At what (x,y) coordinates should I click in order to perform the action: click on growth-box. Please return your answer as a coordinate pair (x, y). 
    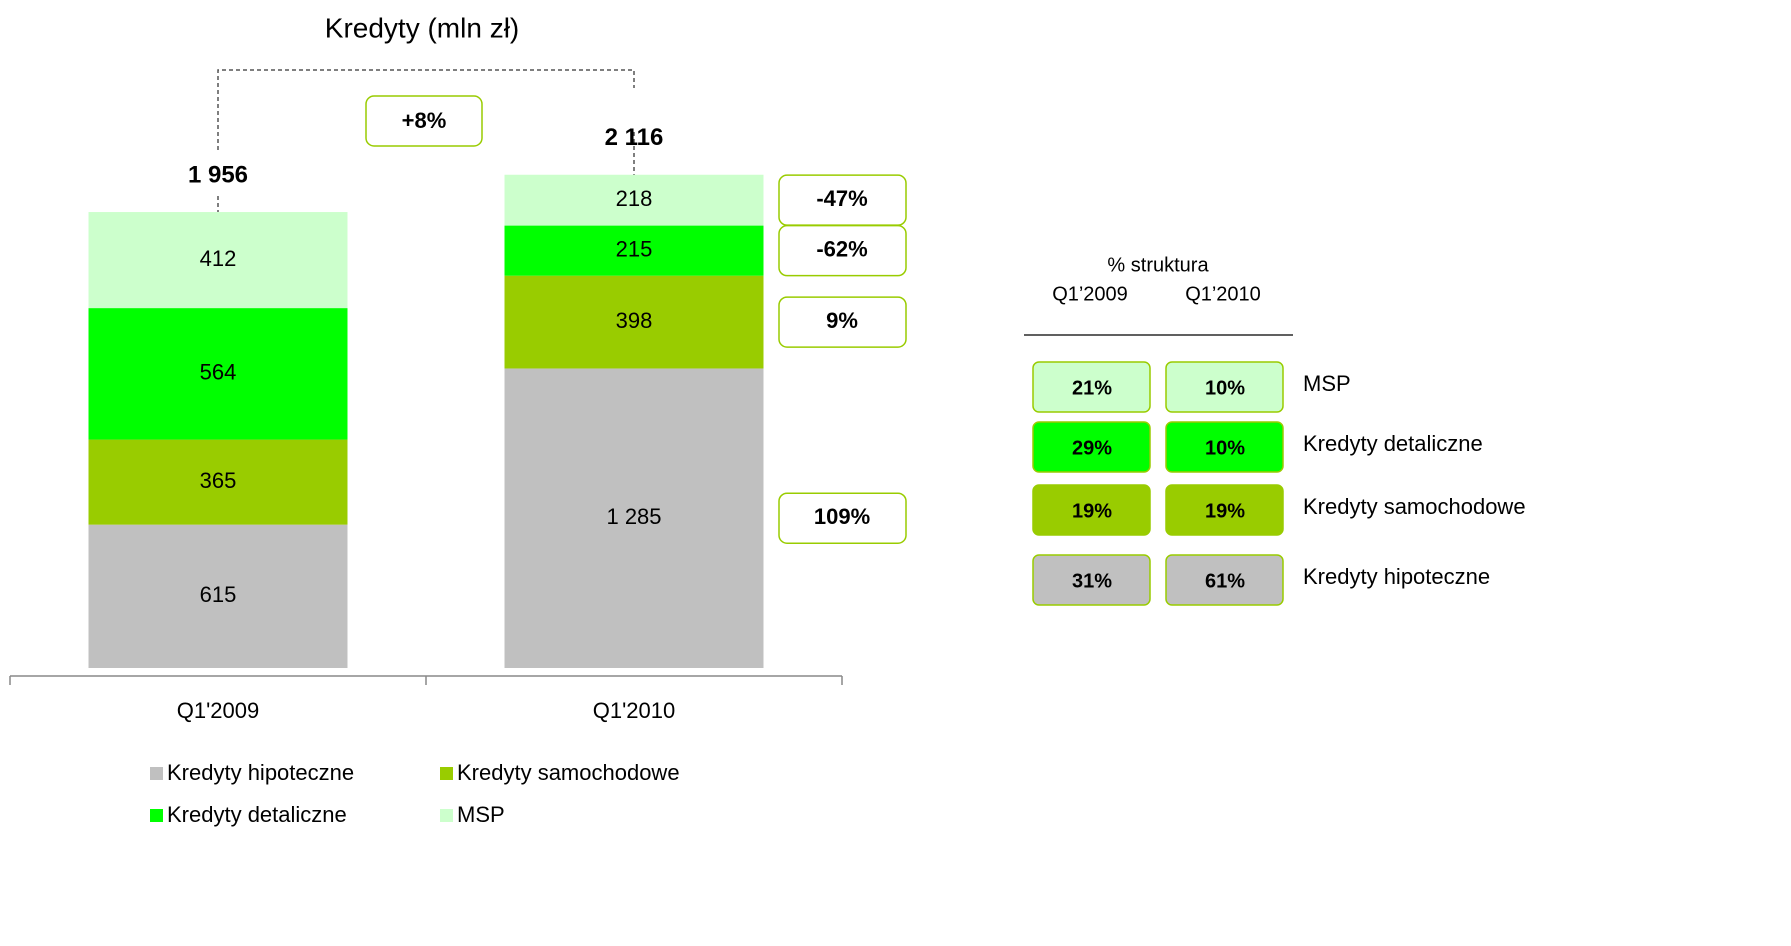
    Looking at the image, I should click on (424, 121).